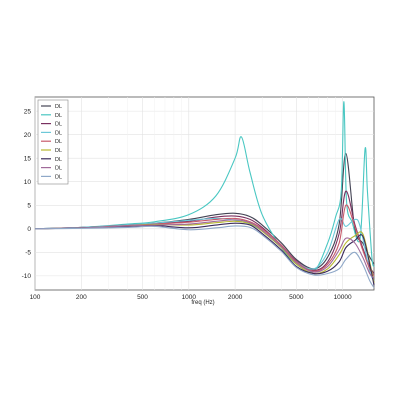 This screenshot has height=400, width=400. I want to click on x-tick-label: 10000, so click(343, 297).